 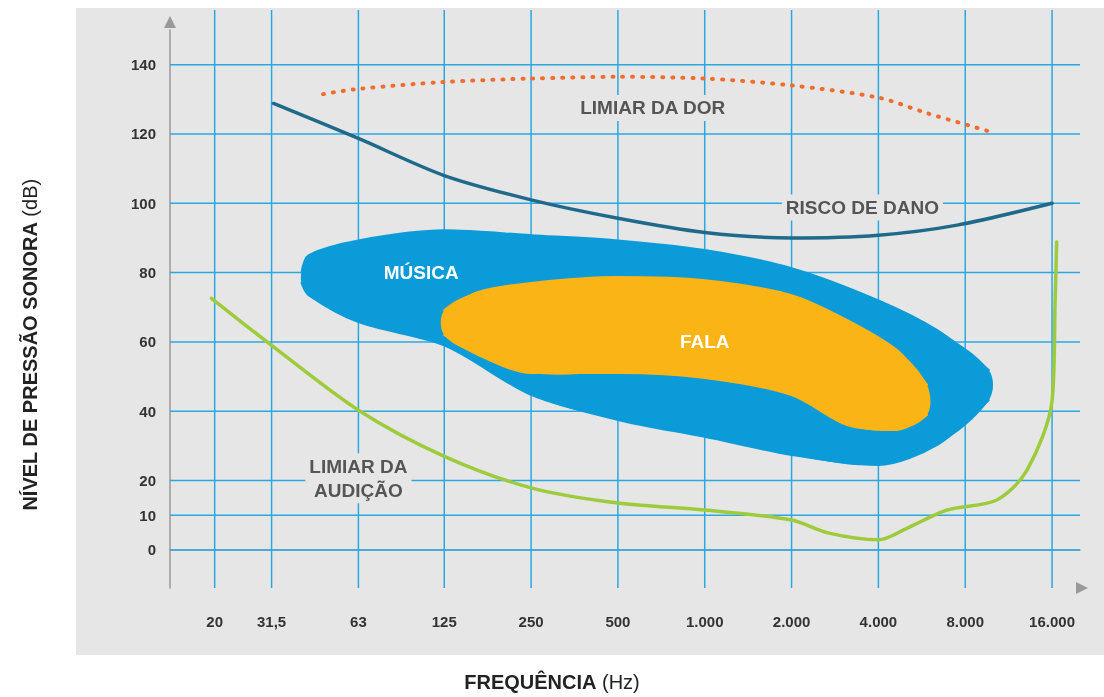 I want to click on y-axis-title: NÍVEL DE PRESSÃO SONORA (dB), so click(x=30, y=344).